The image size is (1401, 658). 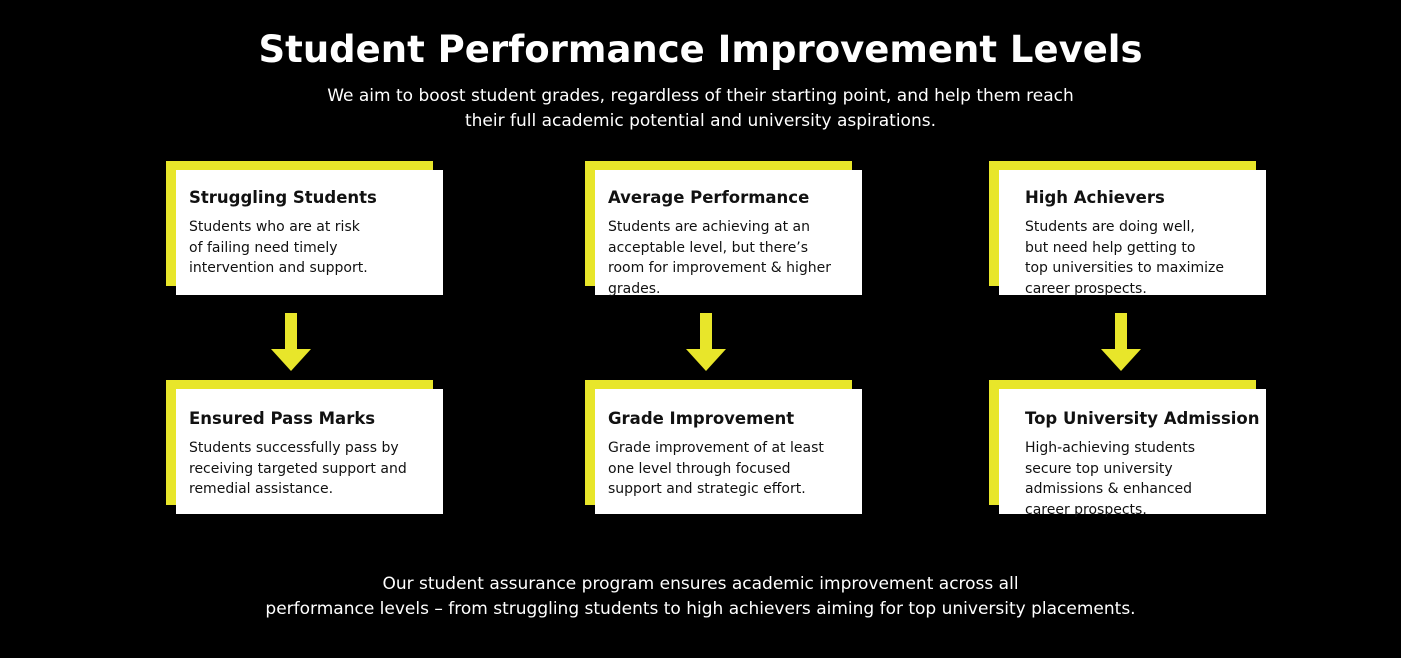 What do you see at coordinates (709, 227) in the screenshot?
I see `card-text-line: Students are achieving at an` at bounding box center [709, 227].